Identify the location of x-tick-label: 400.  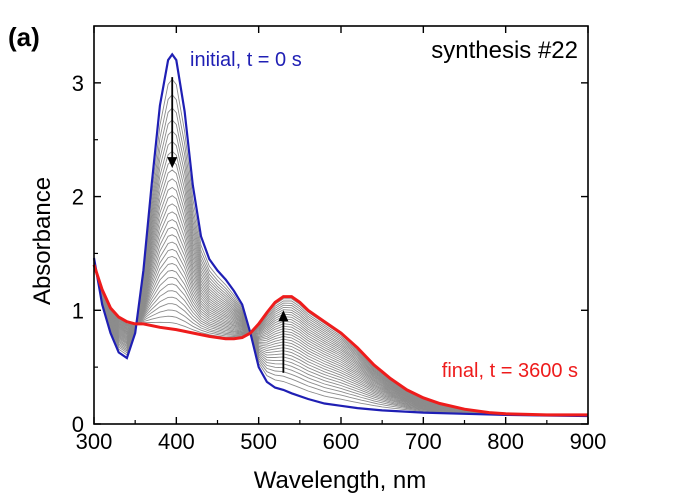
(176, 441).